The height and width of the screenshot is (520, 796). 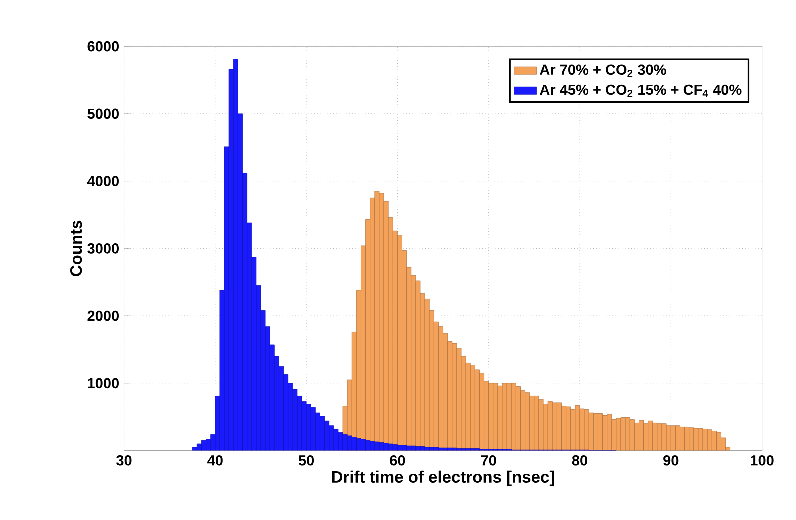 What do you see at coordinates (103, 248) in the screenshot?
I see `y-tick-label: 3000` at bounding box center [103, 248].